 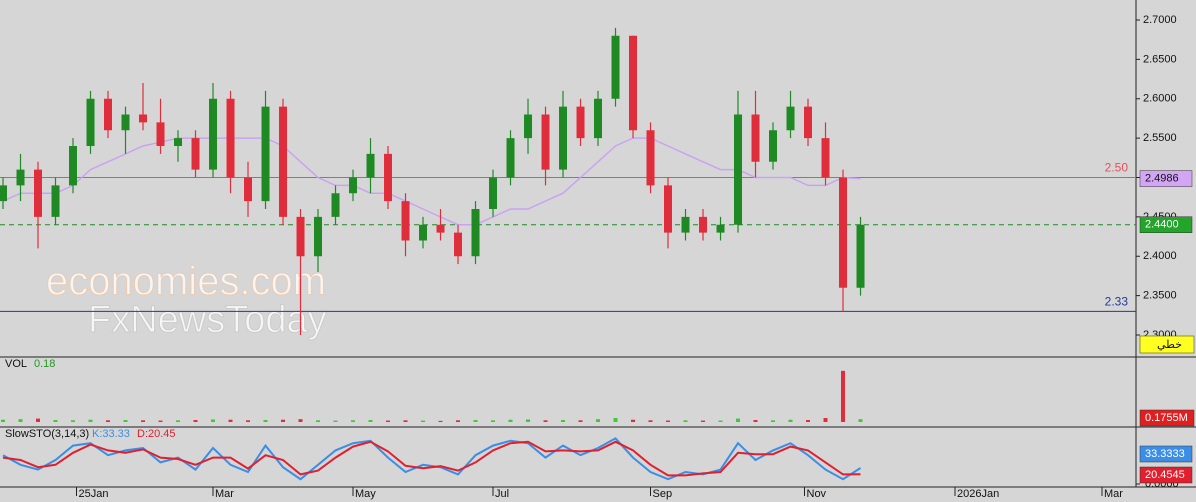 What do you see at coordinates (1169, 345) in the screenshot?
I see `tag-label: خطي` at bounding box center [1169, 345].